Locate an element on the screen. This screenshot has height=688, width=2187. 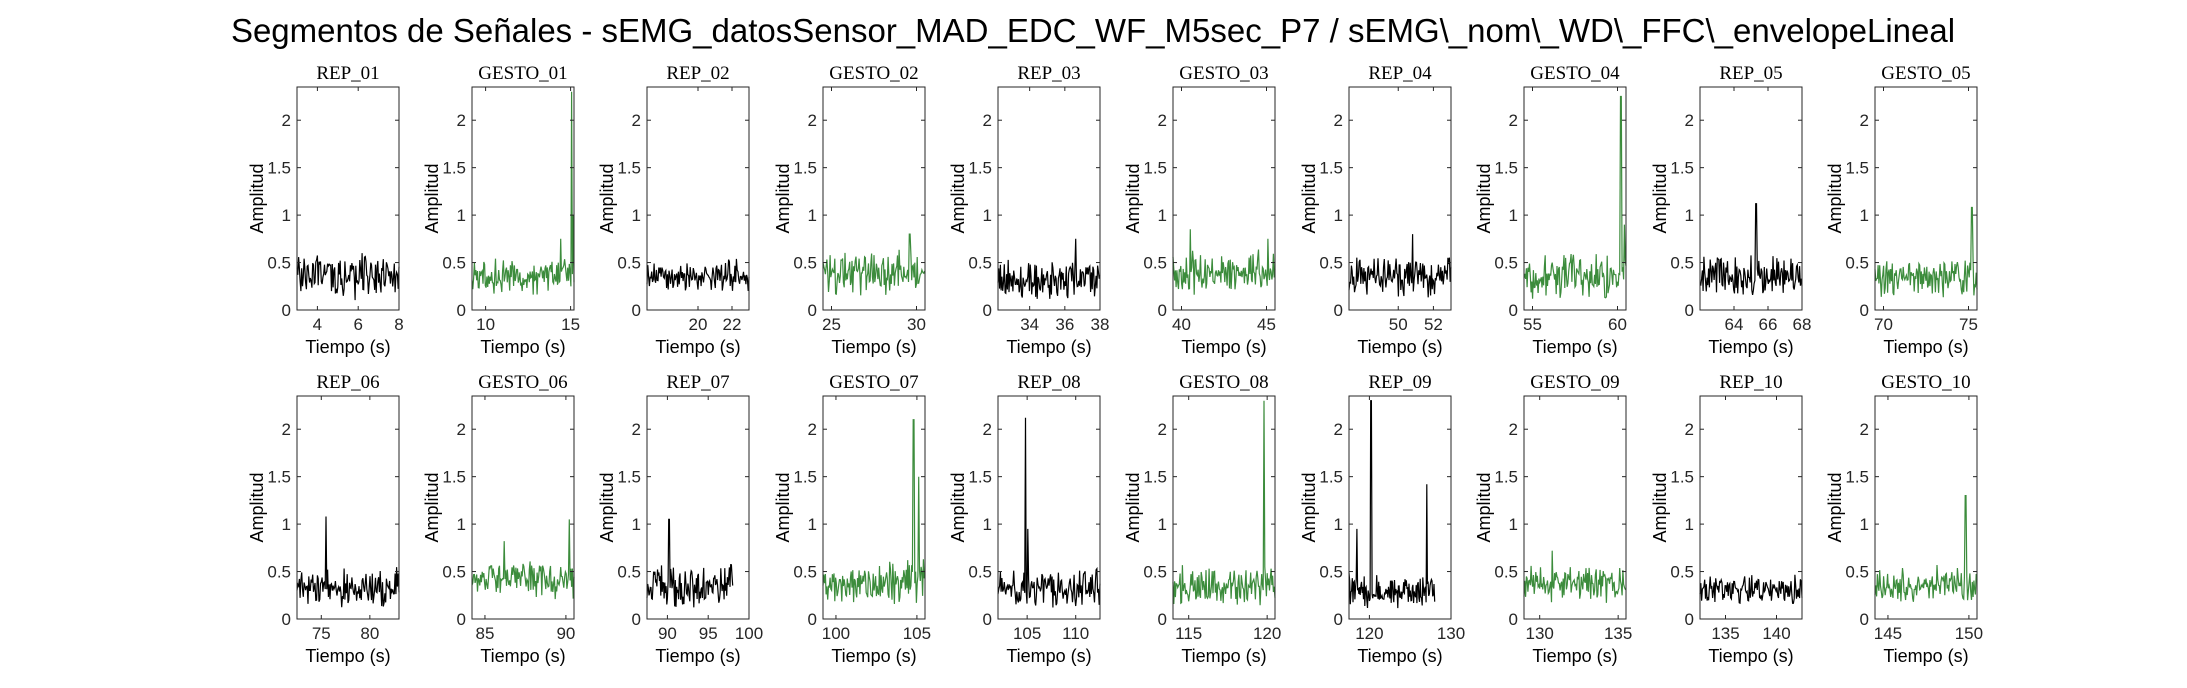
x-tick-label: 66 is located at coordinates (1768, 324).